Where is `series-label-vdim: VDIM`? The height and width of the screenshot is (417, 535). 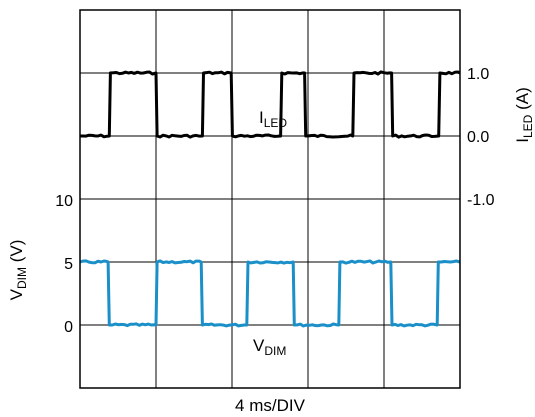
series-label-vdim: VDIM is located at coordinates (269, 347).